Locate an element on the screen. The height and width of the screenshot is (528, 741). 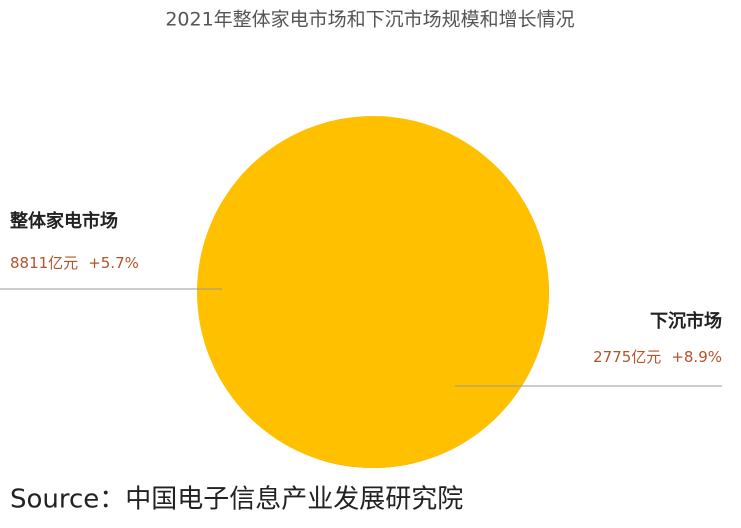
source-note: Source：中国电子信息产业发展研究院 is located at coordinates (236, 500).